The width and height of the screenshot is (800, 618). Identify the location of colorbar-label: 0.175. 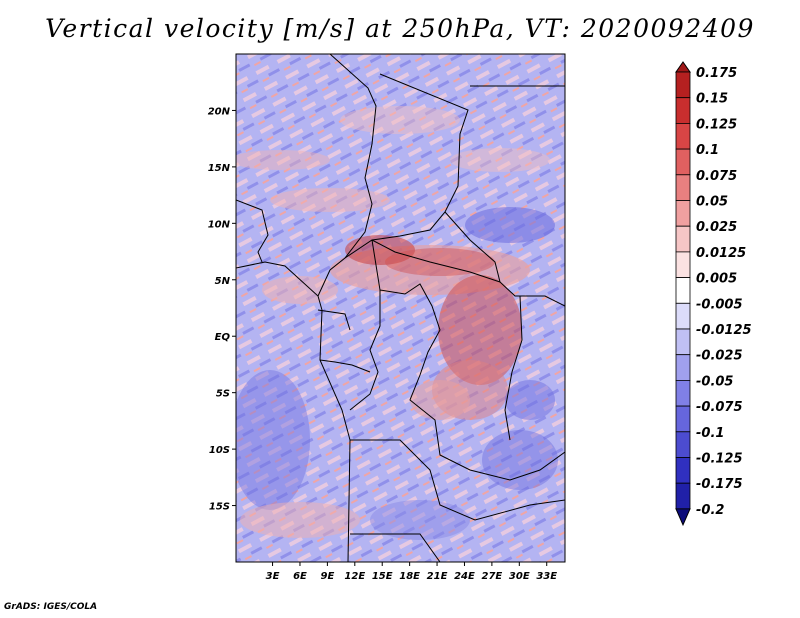
(716, 73).